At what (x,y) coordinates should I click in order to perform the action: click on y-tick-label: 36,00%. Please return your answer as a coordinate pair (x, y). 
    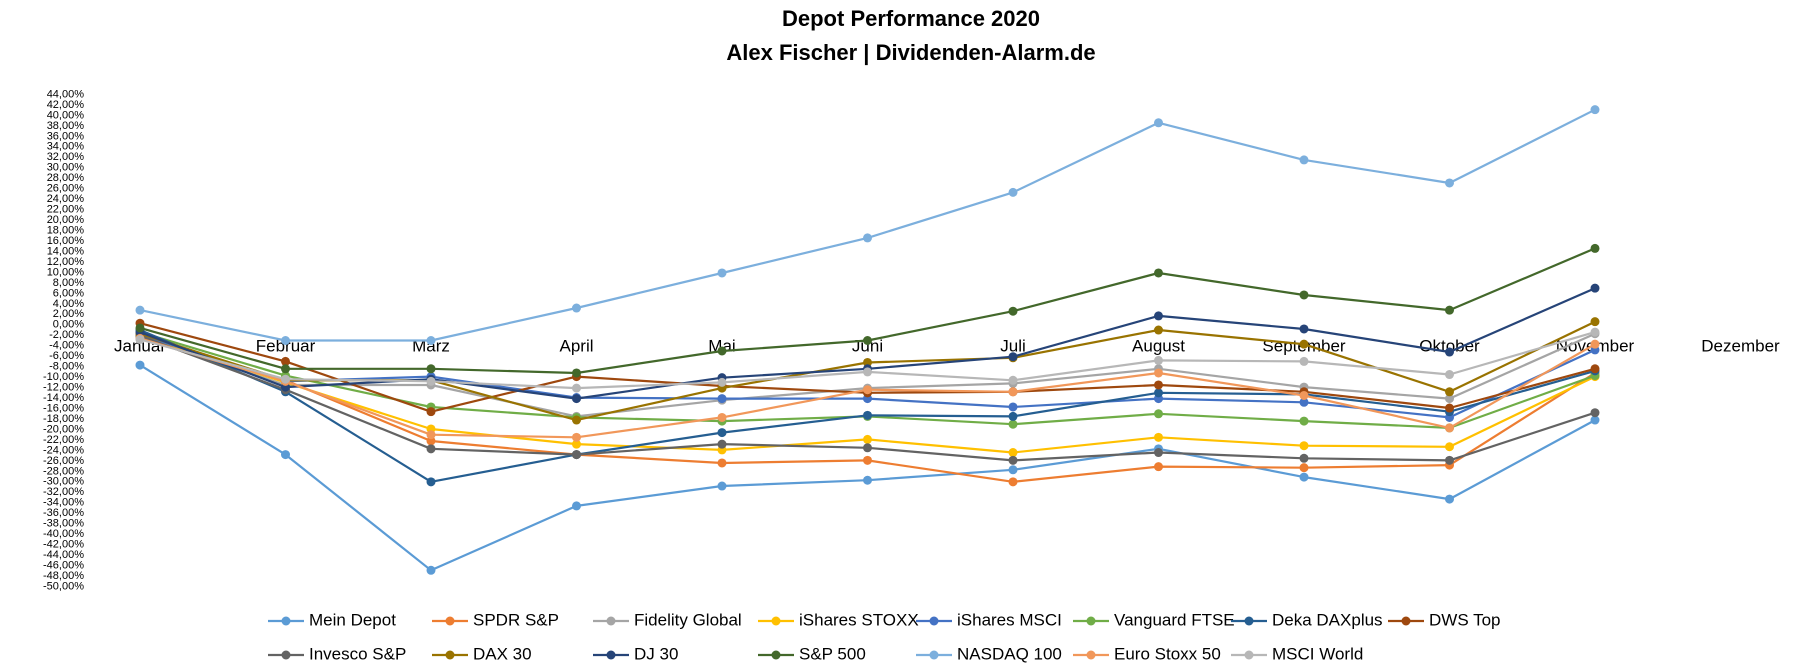
    Looking at the image, I should click on (66, 136).